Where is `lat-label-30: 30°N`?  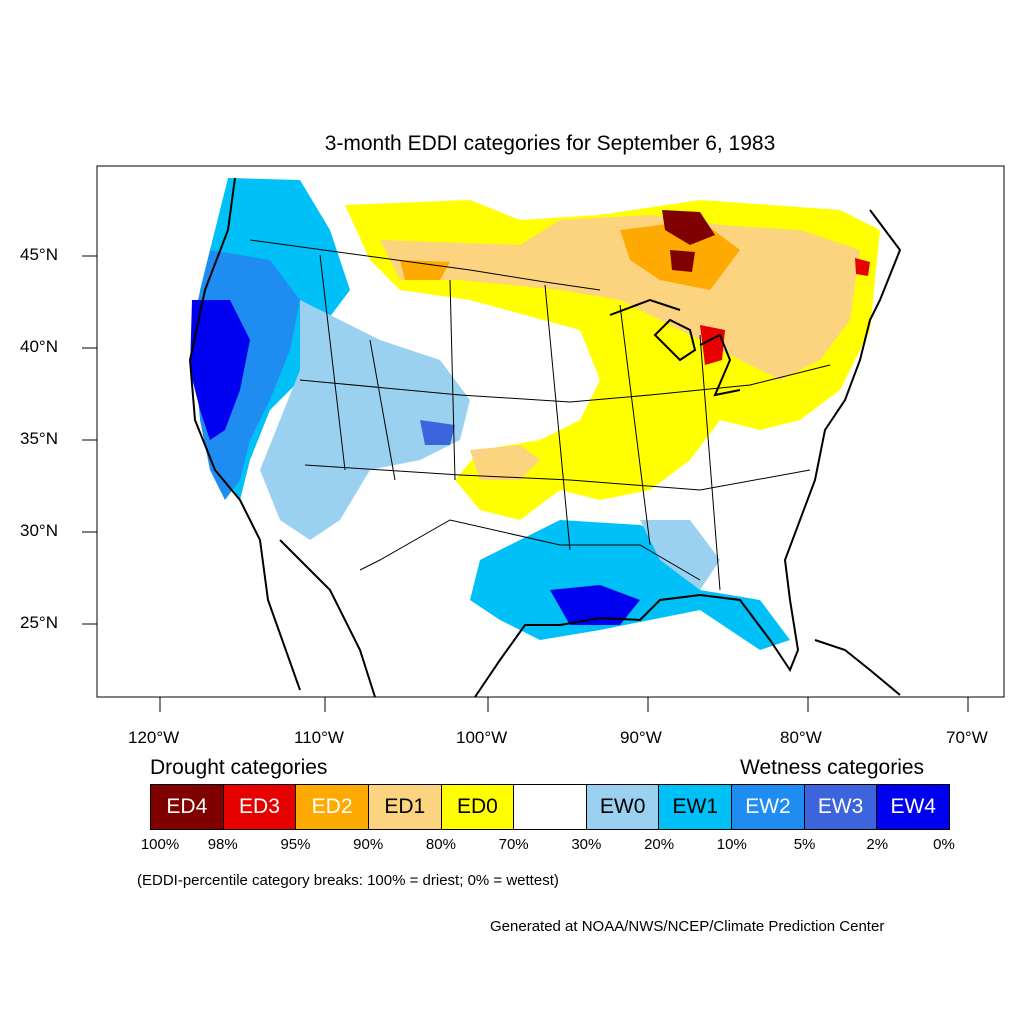 lat-label-30: 30°N is located at coordinates (39, 530).